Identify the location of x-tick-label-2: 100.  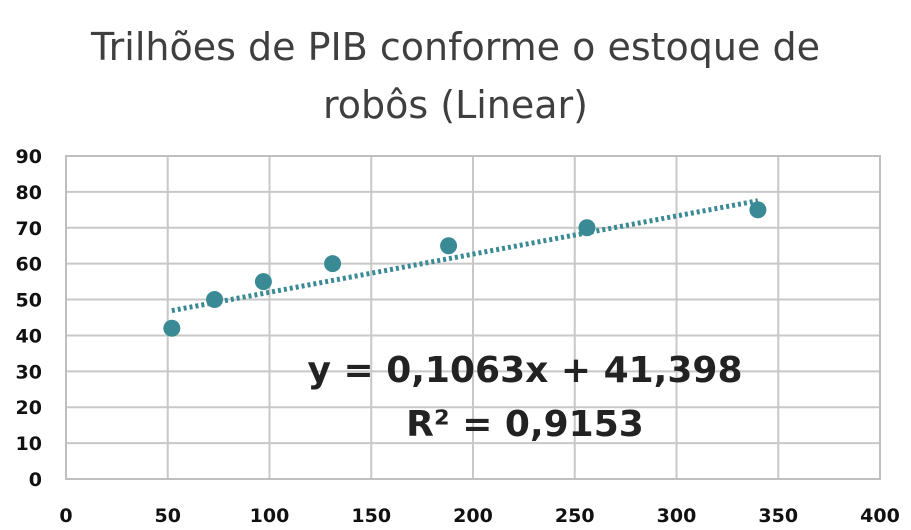
(270, 516).